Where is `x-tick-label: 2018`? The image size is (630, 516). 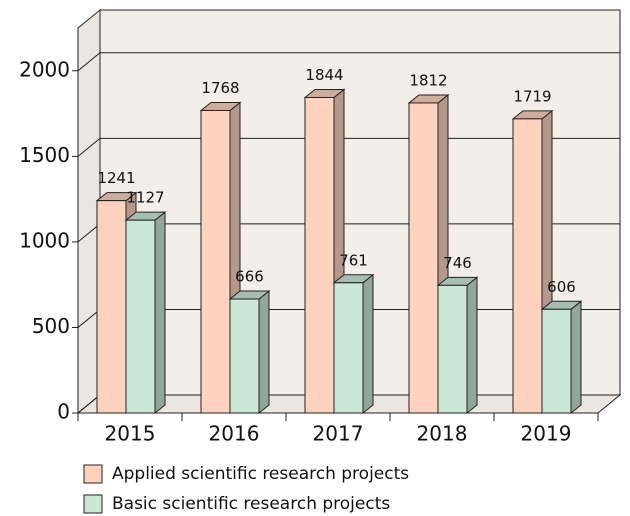 x-tick-label: 2018 is located at coordinates (442, 434).